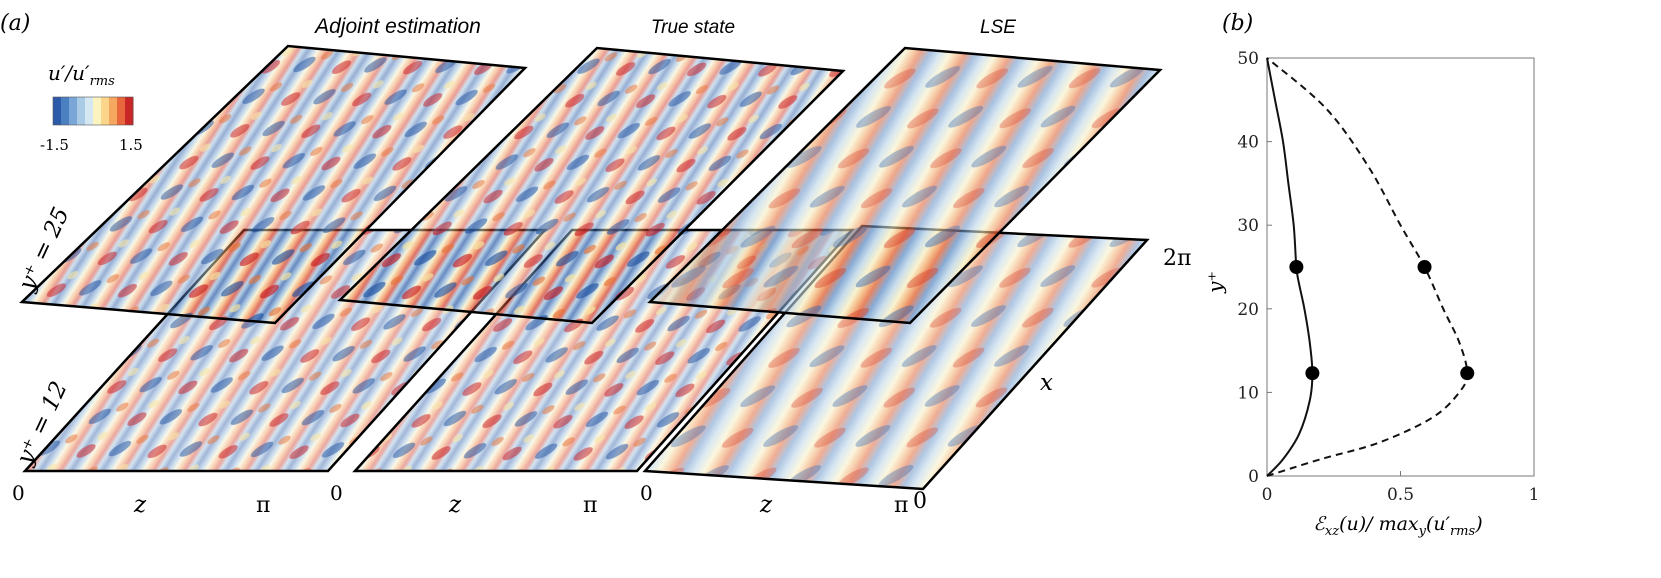  What do you see at coordinates (273, 184) in the screenshot?
I see `upper-plane-adjoint` at bounding box center [273, 184].